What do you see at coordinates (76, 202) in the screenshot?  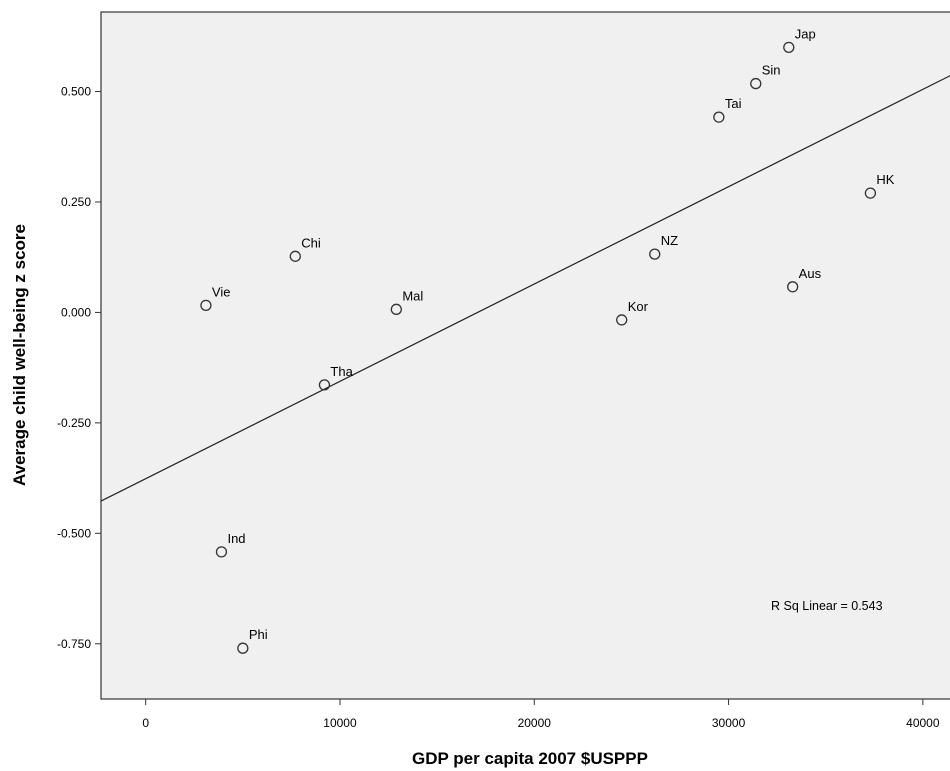 I see `y-tick-label: 0.250` at bounding box center [76, 202].